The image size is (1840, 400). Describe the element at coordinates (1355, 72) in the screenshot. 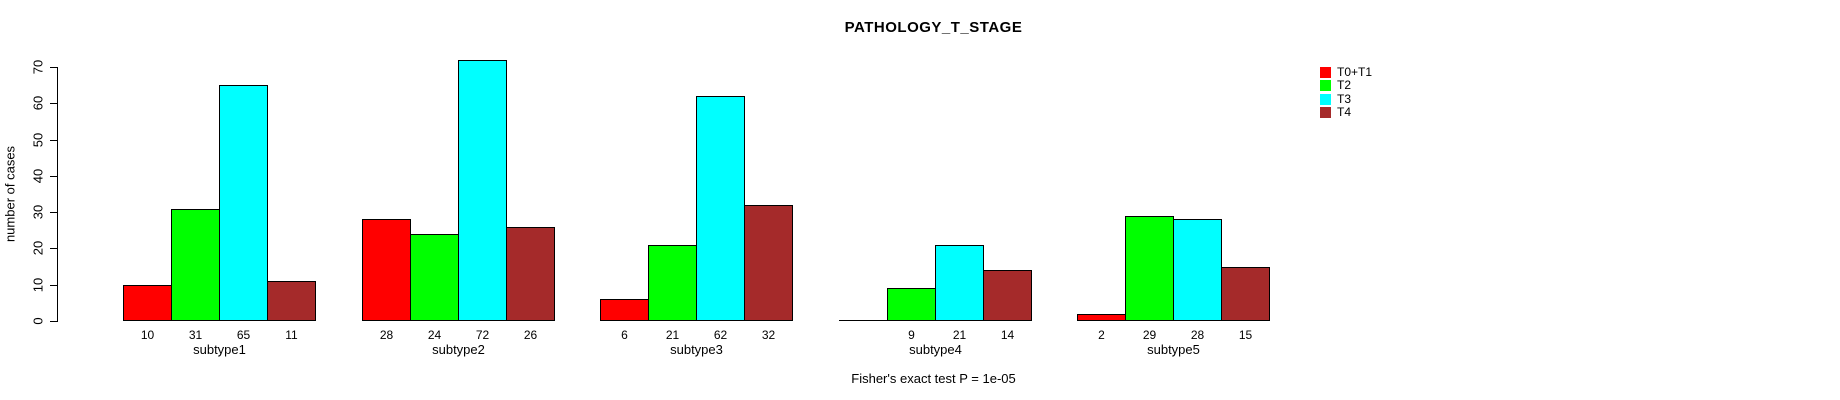

I see `legend-label: T0+T1` at that location.